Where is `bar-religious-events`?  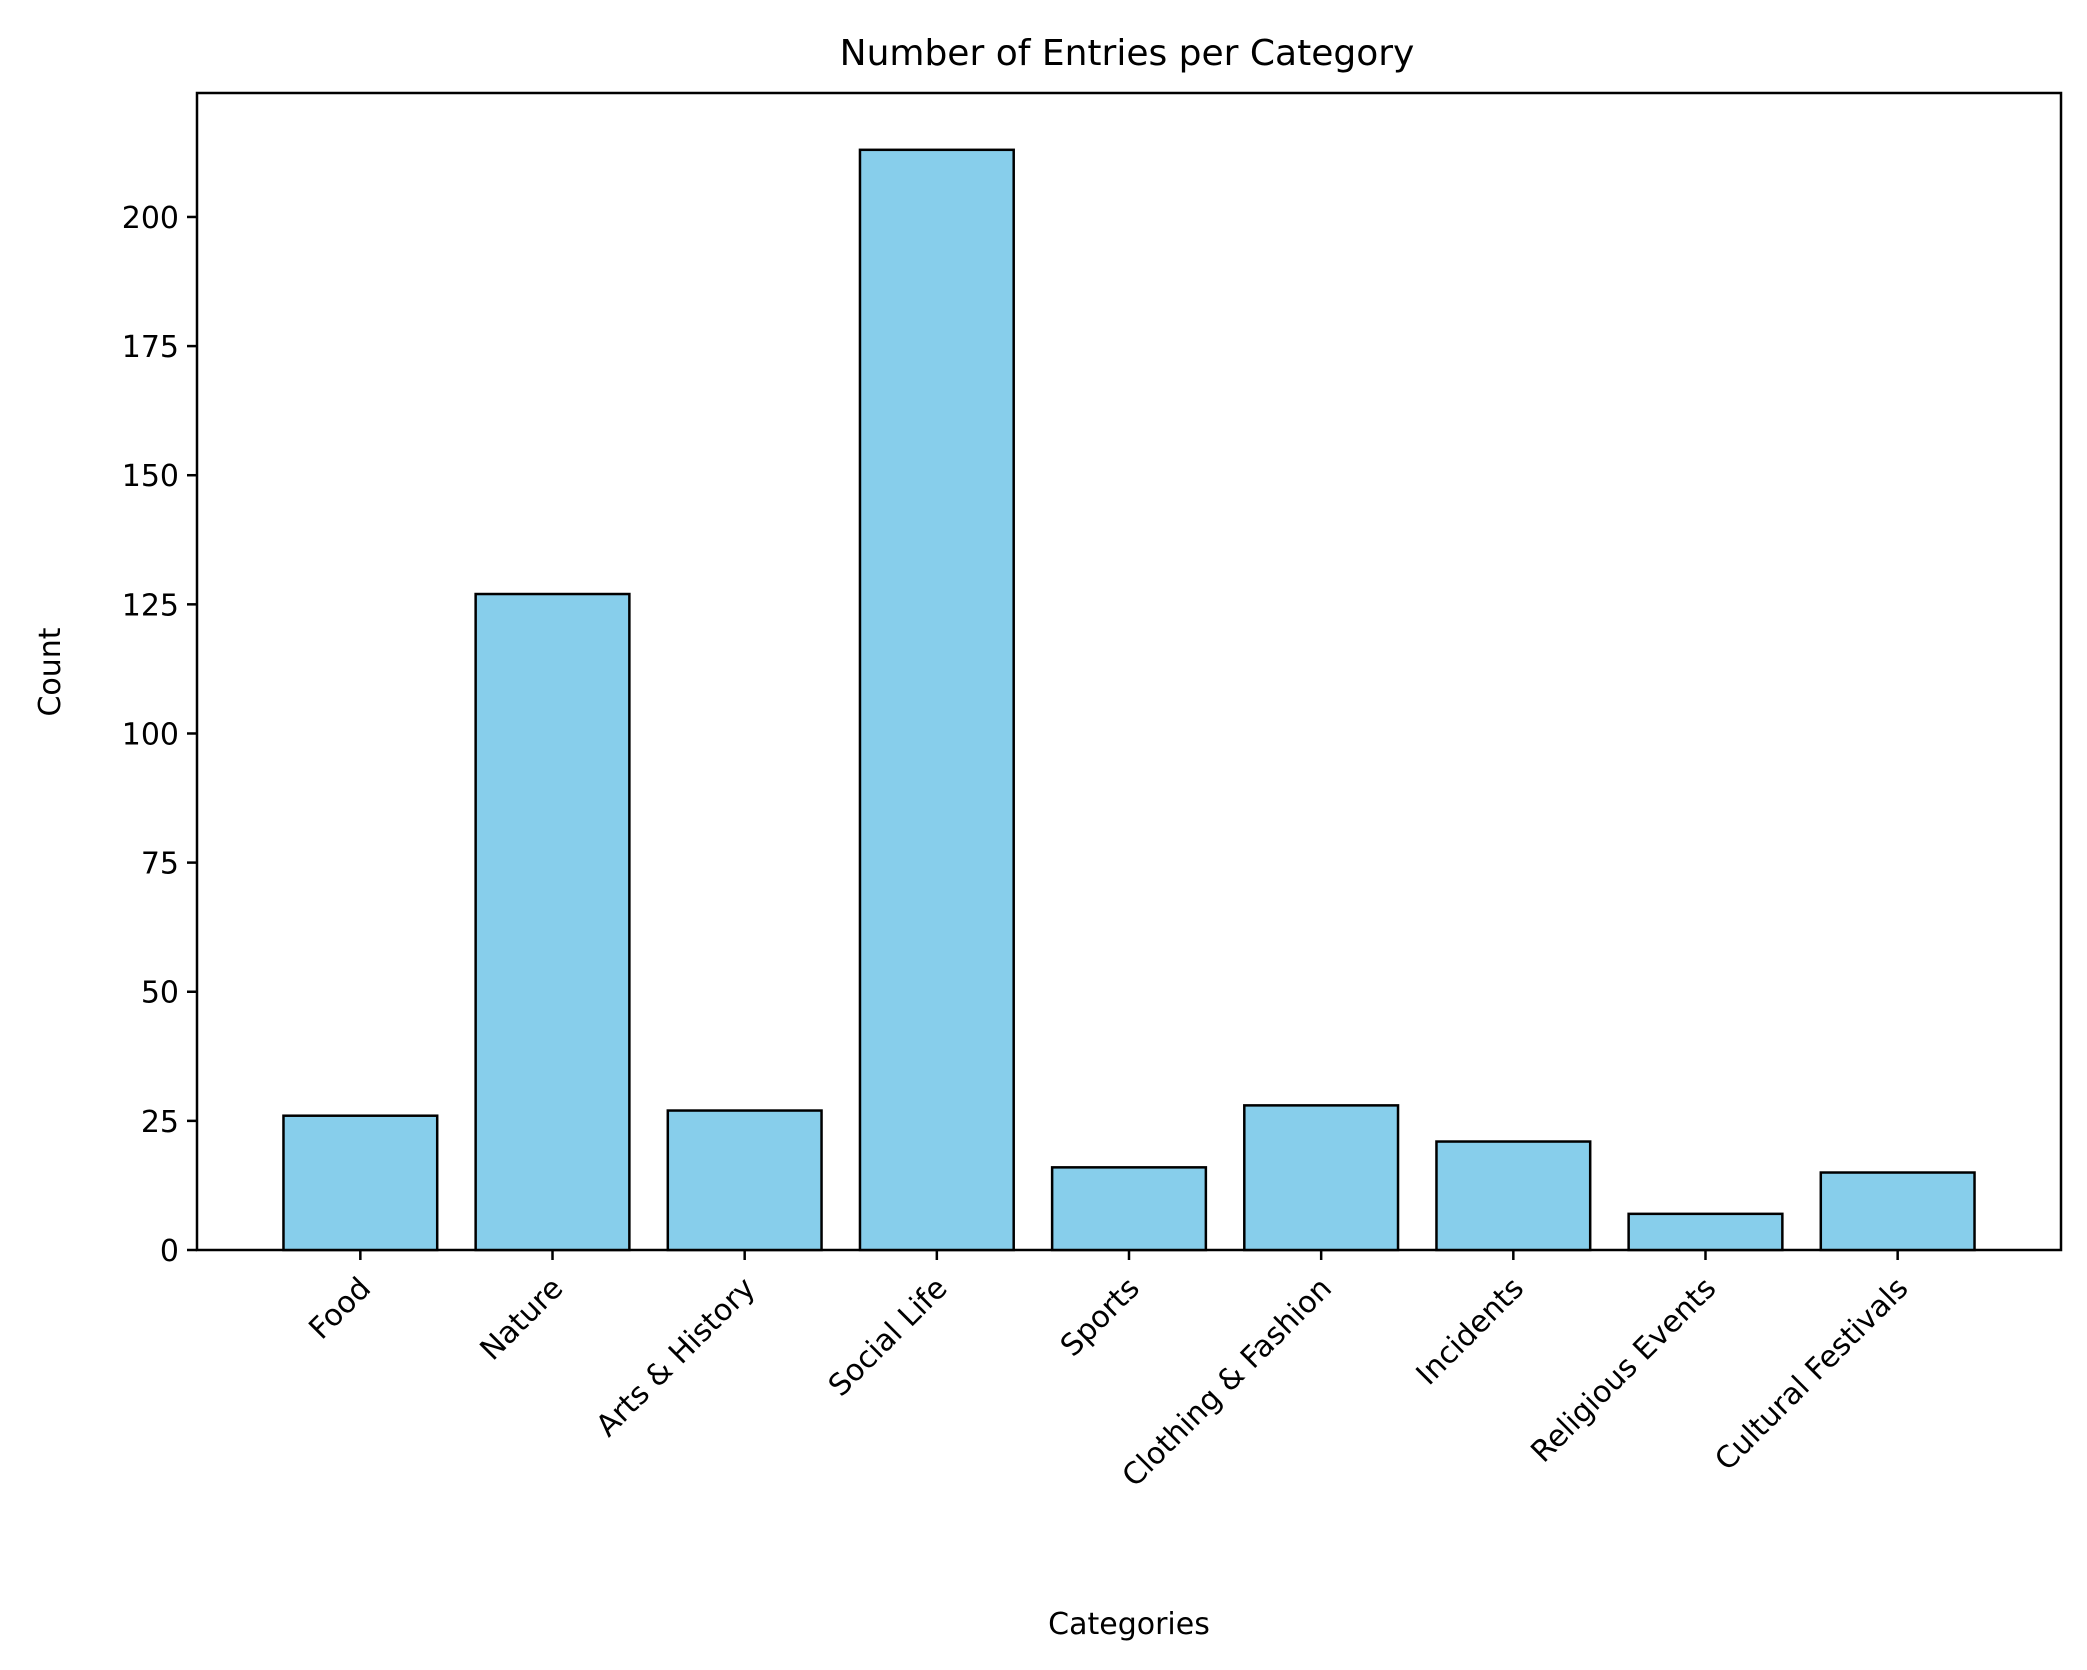
bar-religious-events is located at coordinates (1705, 1232).